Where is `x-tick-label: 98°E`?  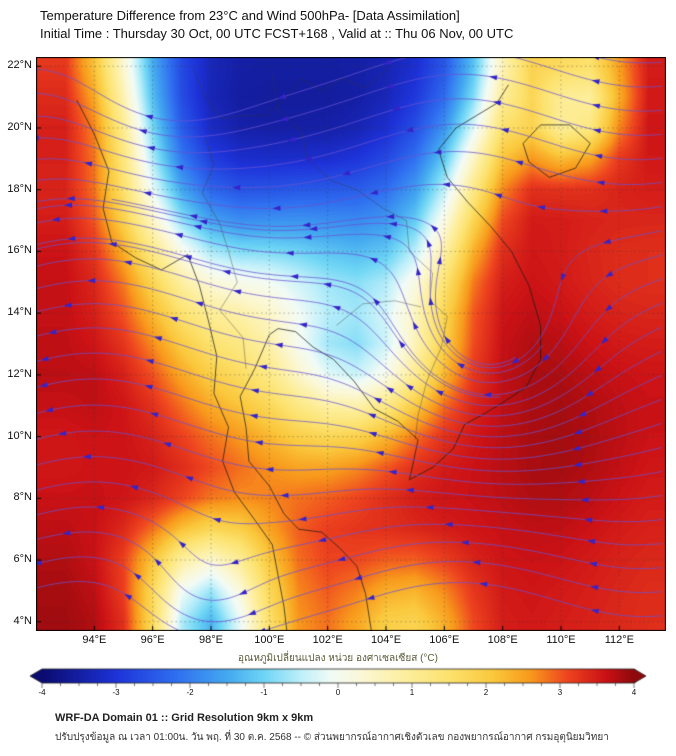
x-tick-label: 98°E is located at coordinates (211, 640).